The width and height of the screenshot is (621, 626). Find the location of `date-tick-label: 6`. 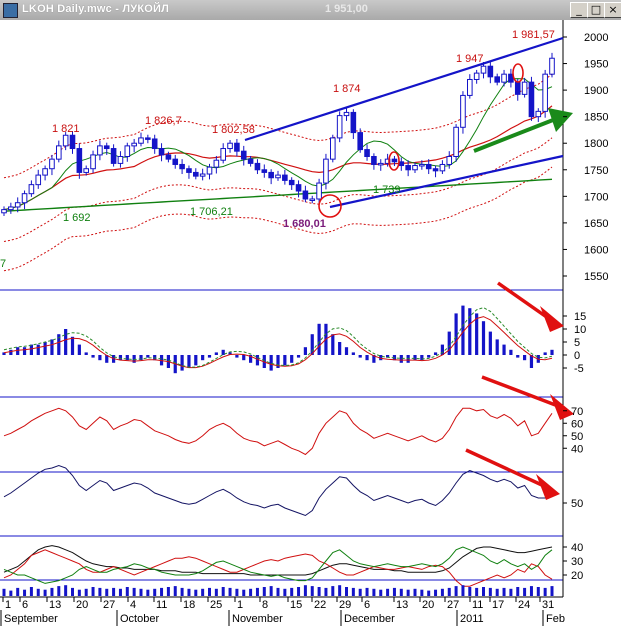

date-tick-label: 6 is located at coordinates (25, 605).